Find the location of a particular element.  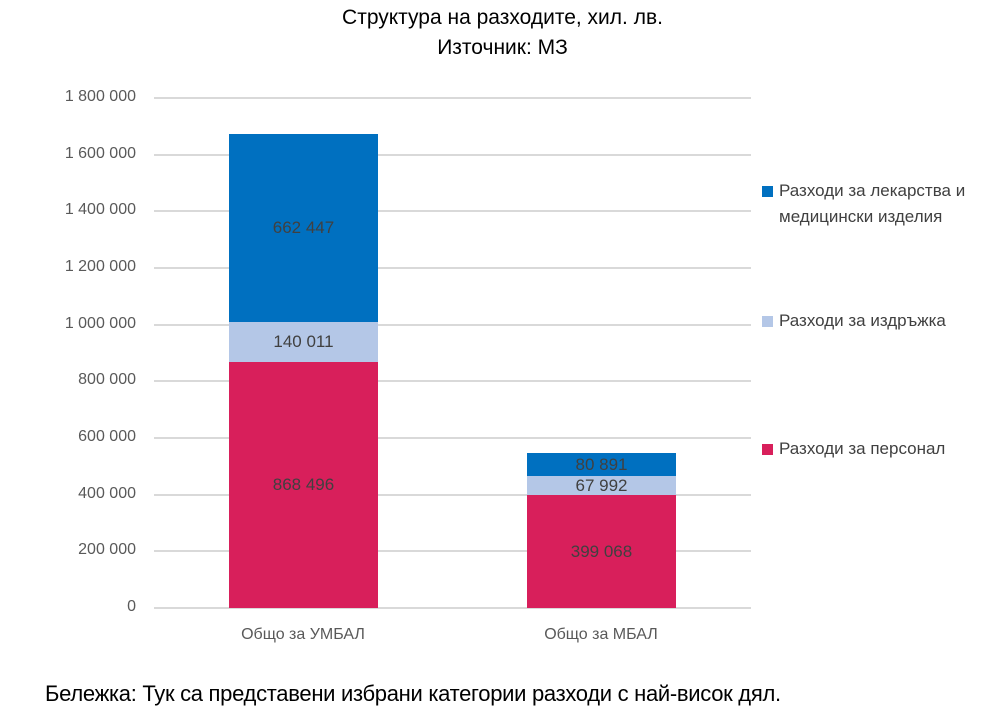

y-tick-label: 200 000 is located at coordinates (107, 549).